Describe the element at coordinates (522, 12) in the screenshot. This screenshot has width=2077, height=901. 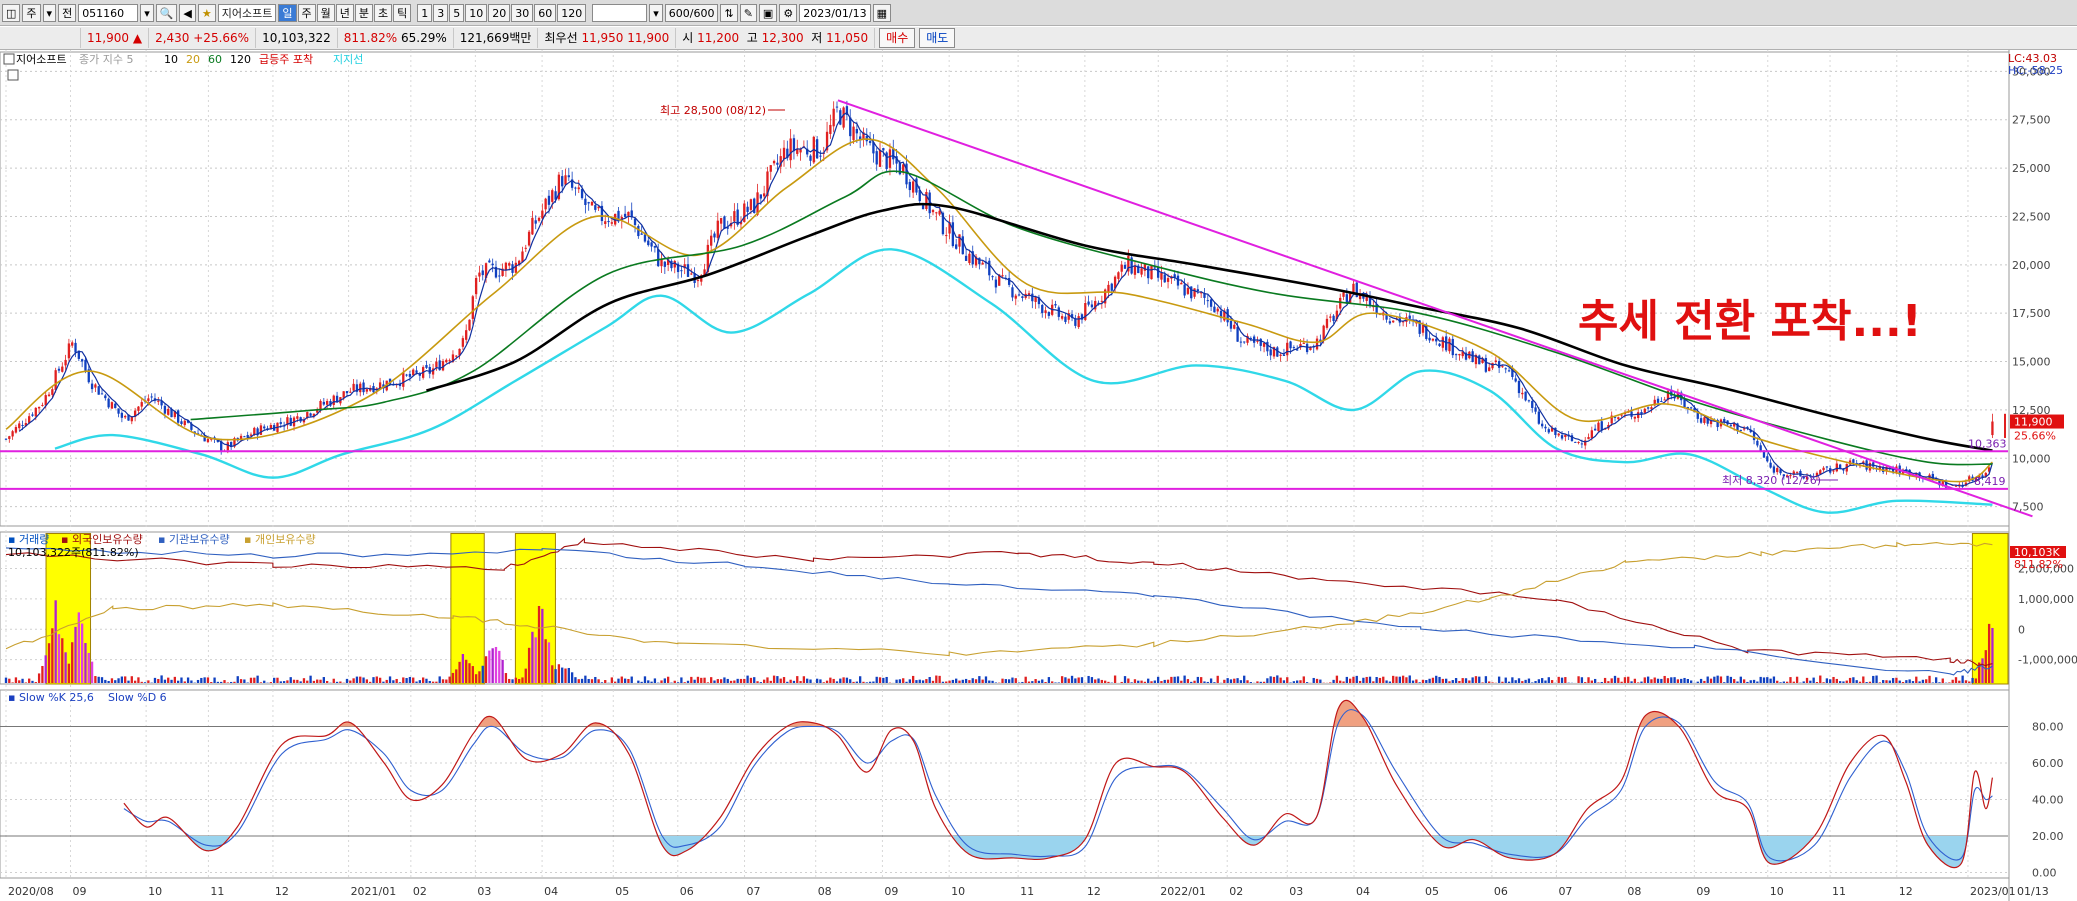
I see `interval-tab-30: 30` at that location.